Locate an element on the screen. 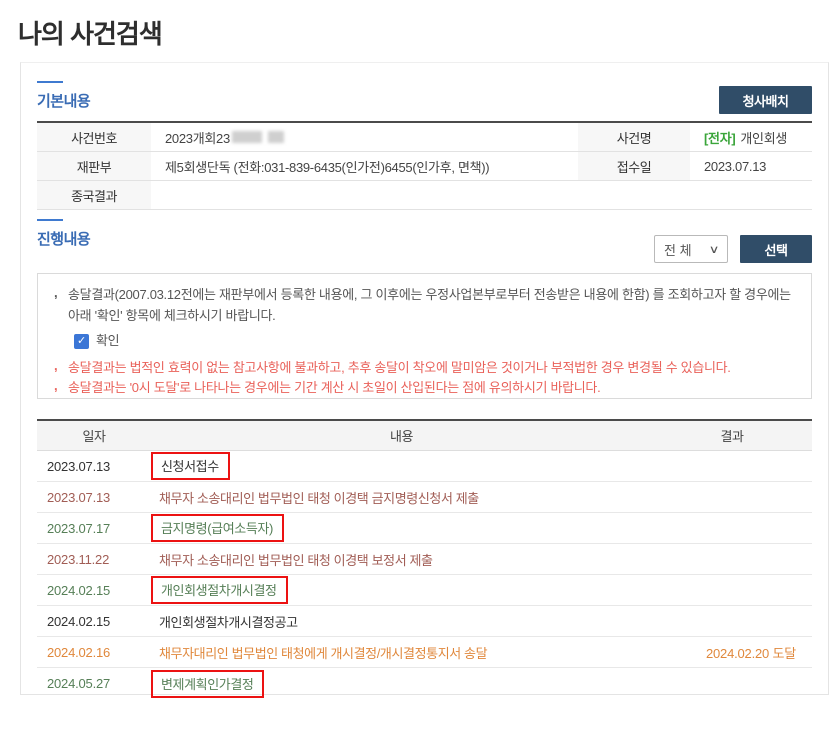 The height and width of the screenshot is (734, 835). row-content: 채무자 소송대리인 법무법인 태청 이경택 보정서 제출 is located at coordinates (296, 560).